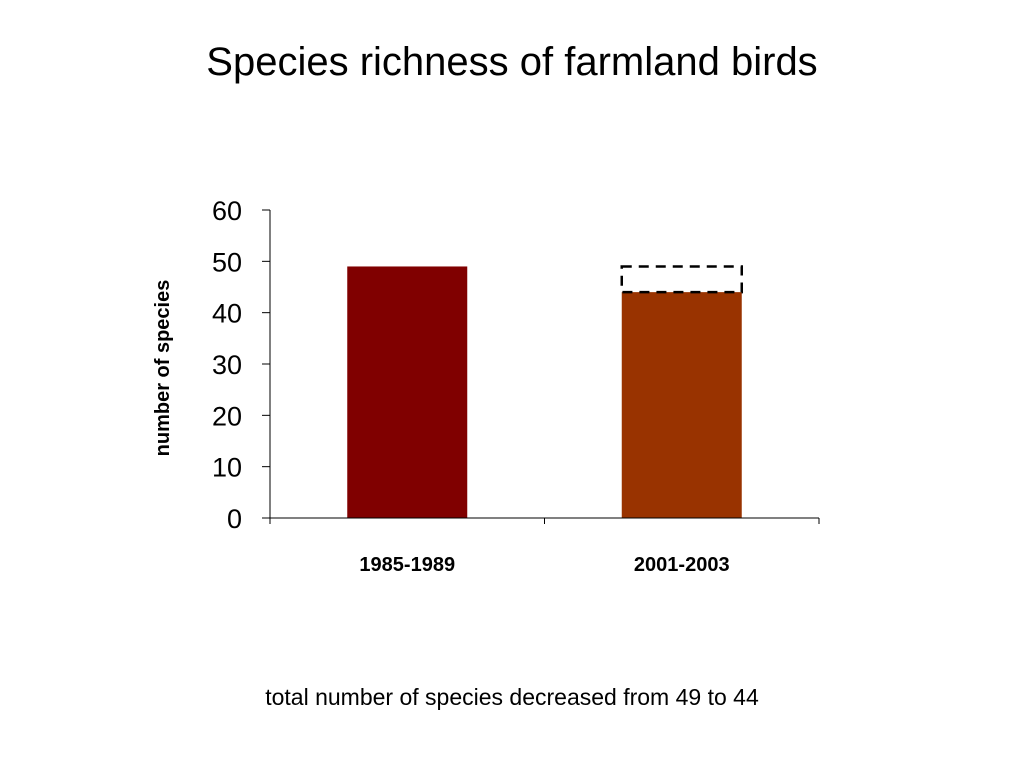 This screenshot has height=768, width=1024. I want to click on y-tick-label: 60, so click(227, 211).